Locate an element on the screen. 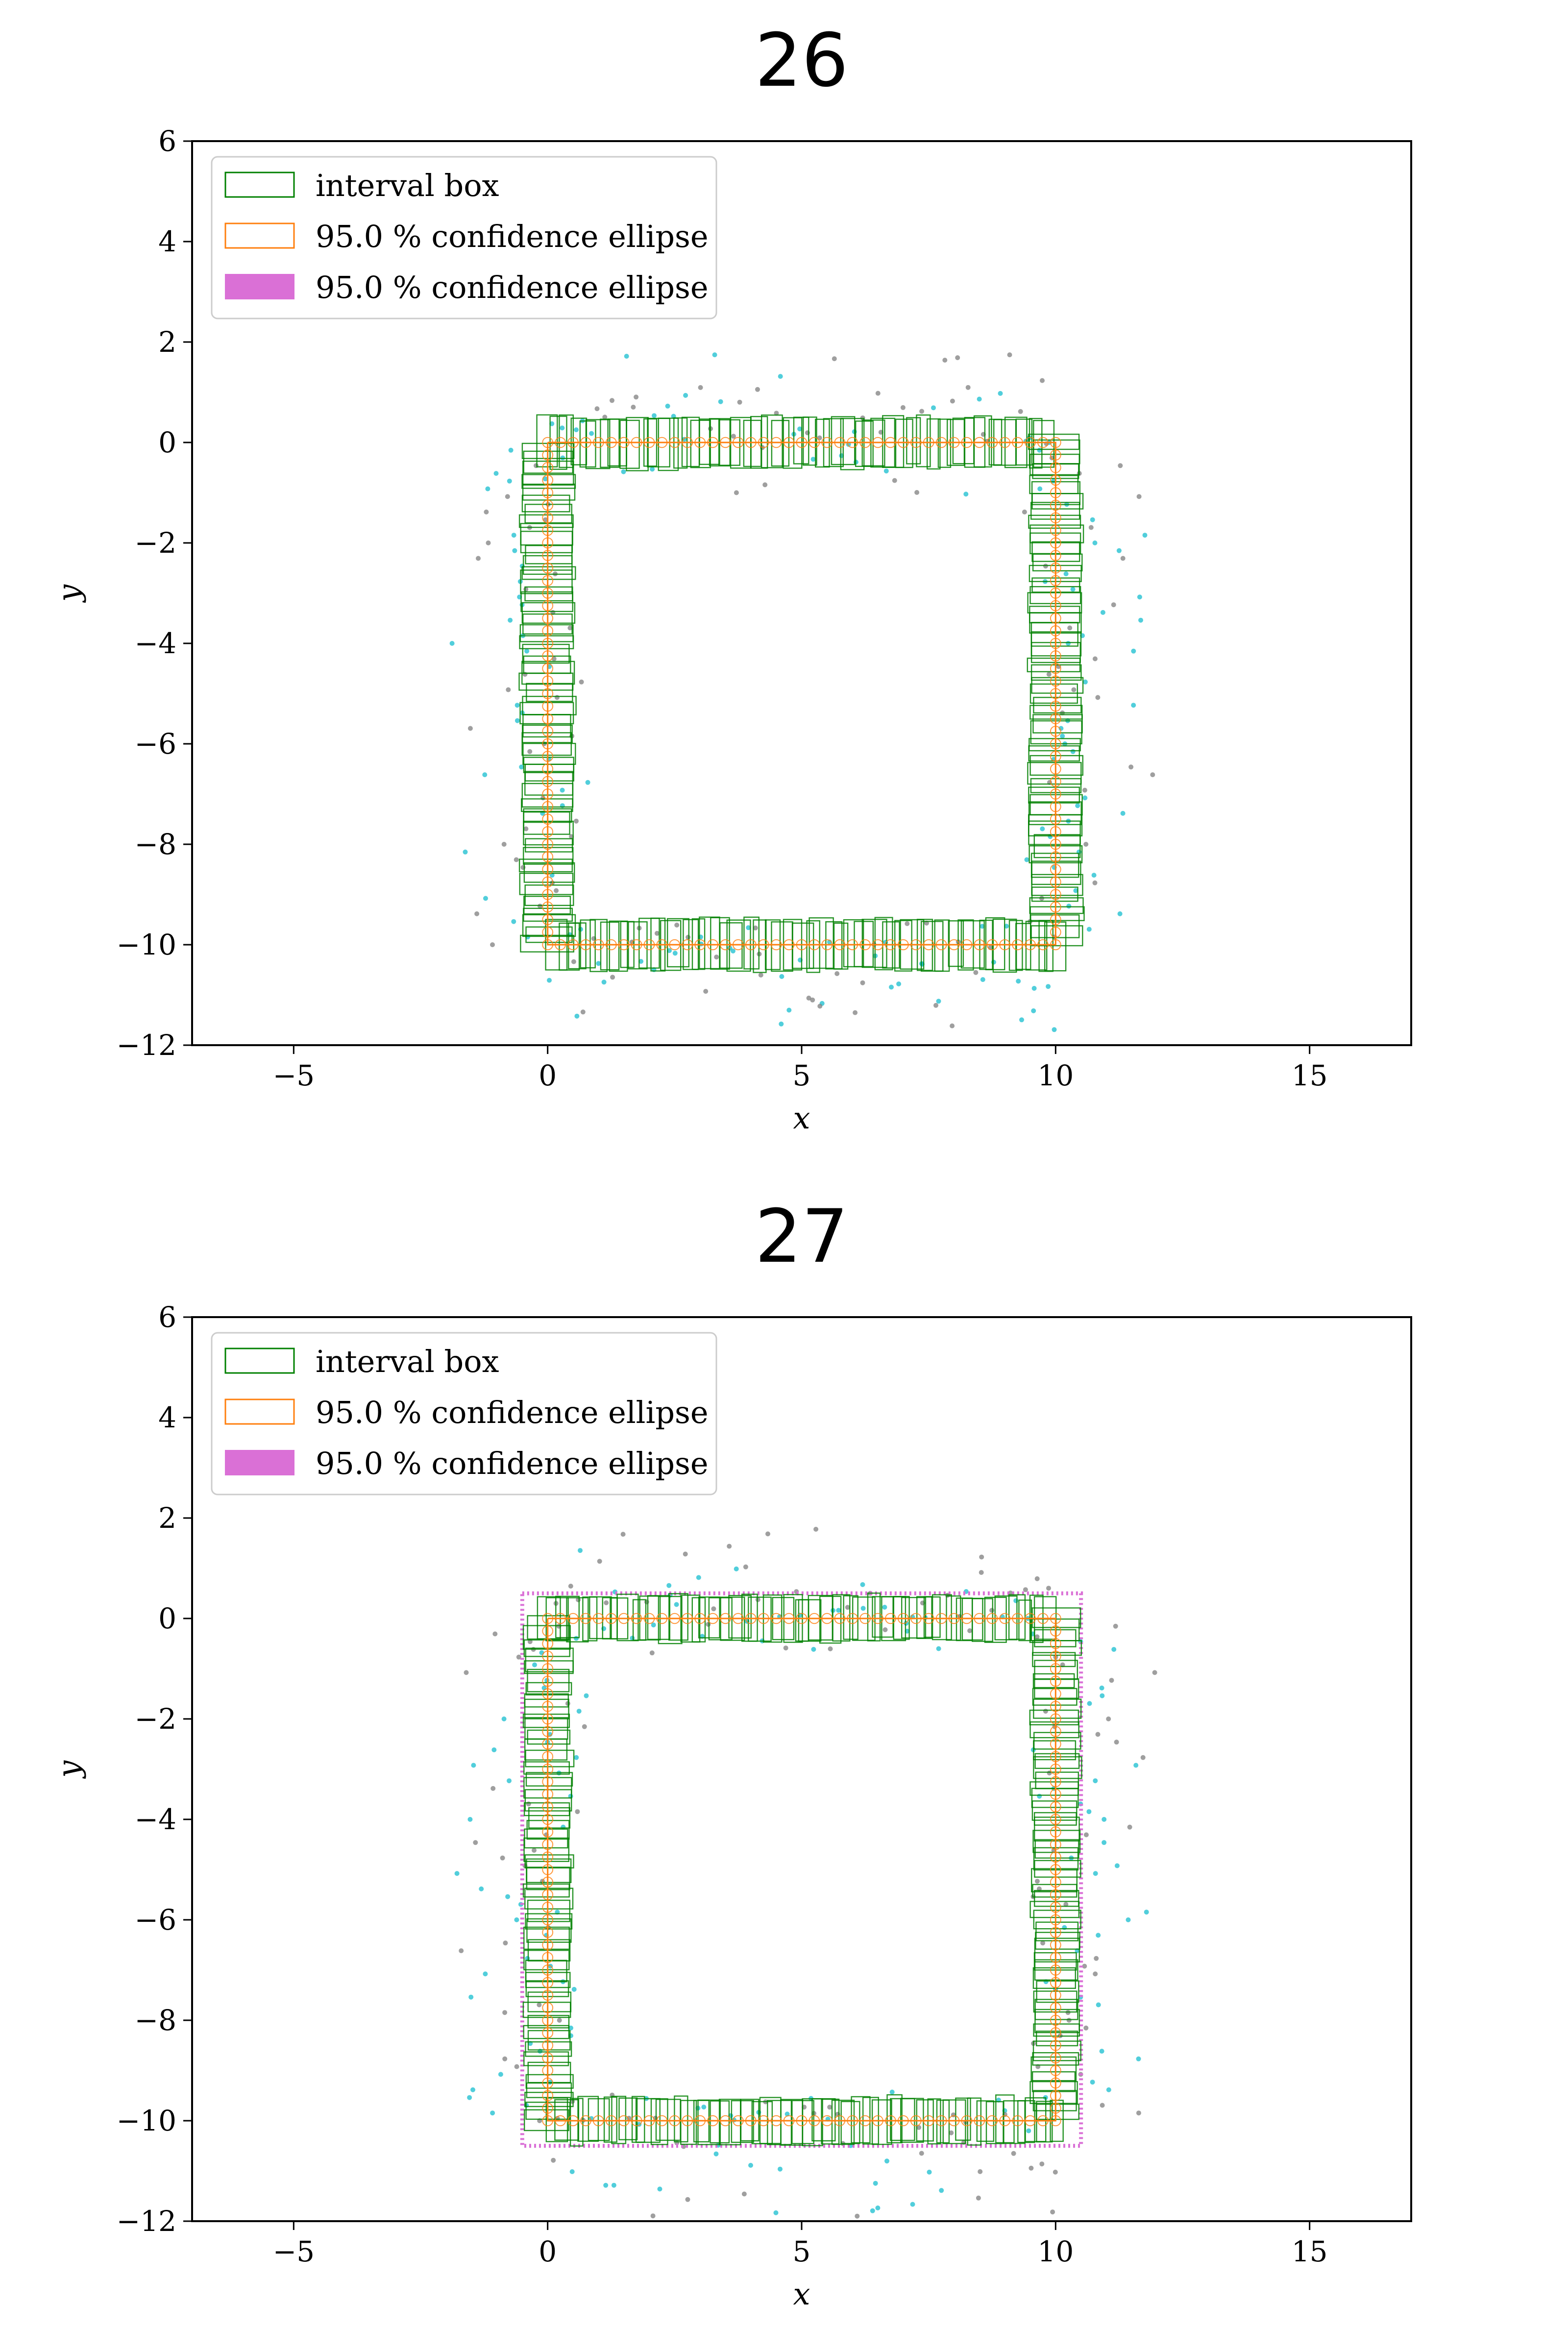  chart-title: 26 is located at coordinates (802, 60).